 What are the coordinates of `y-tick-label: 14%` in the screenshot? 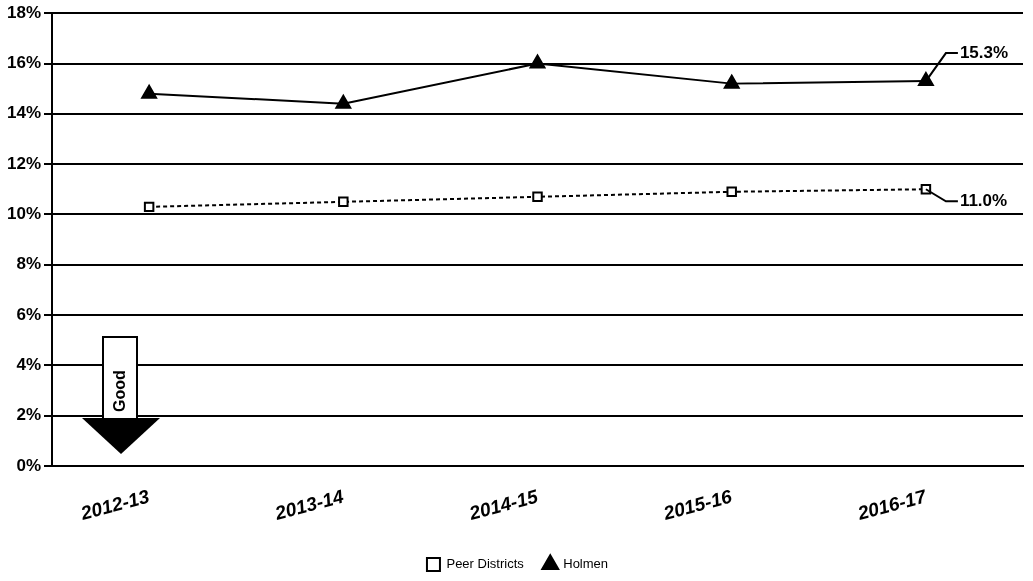 It's located at (24, 113).